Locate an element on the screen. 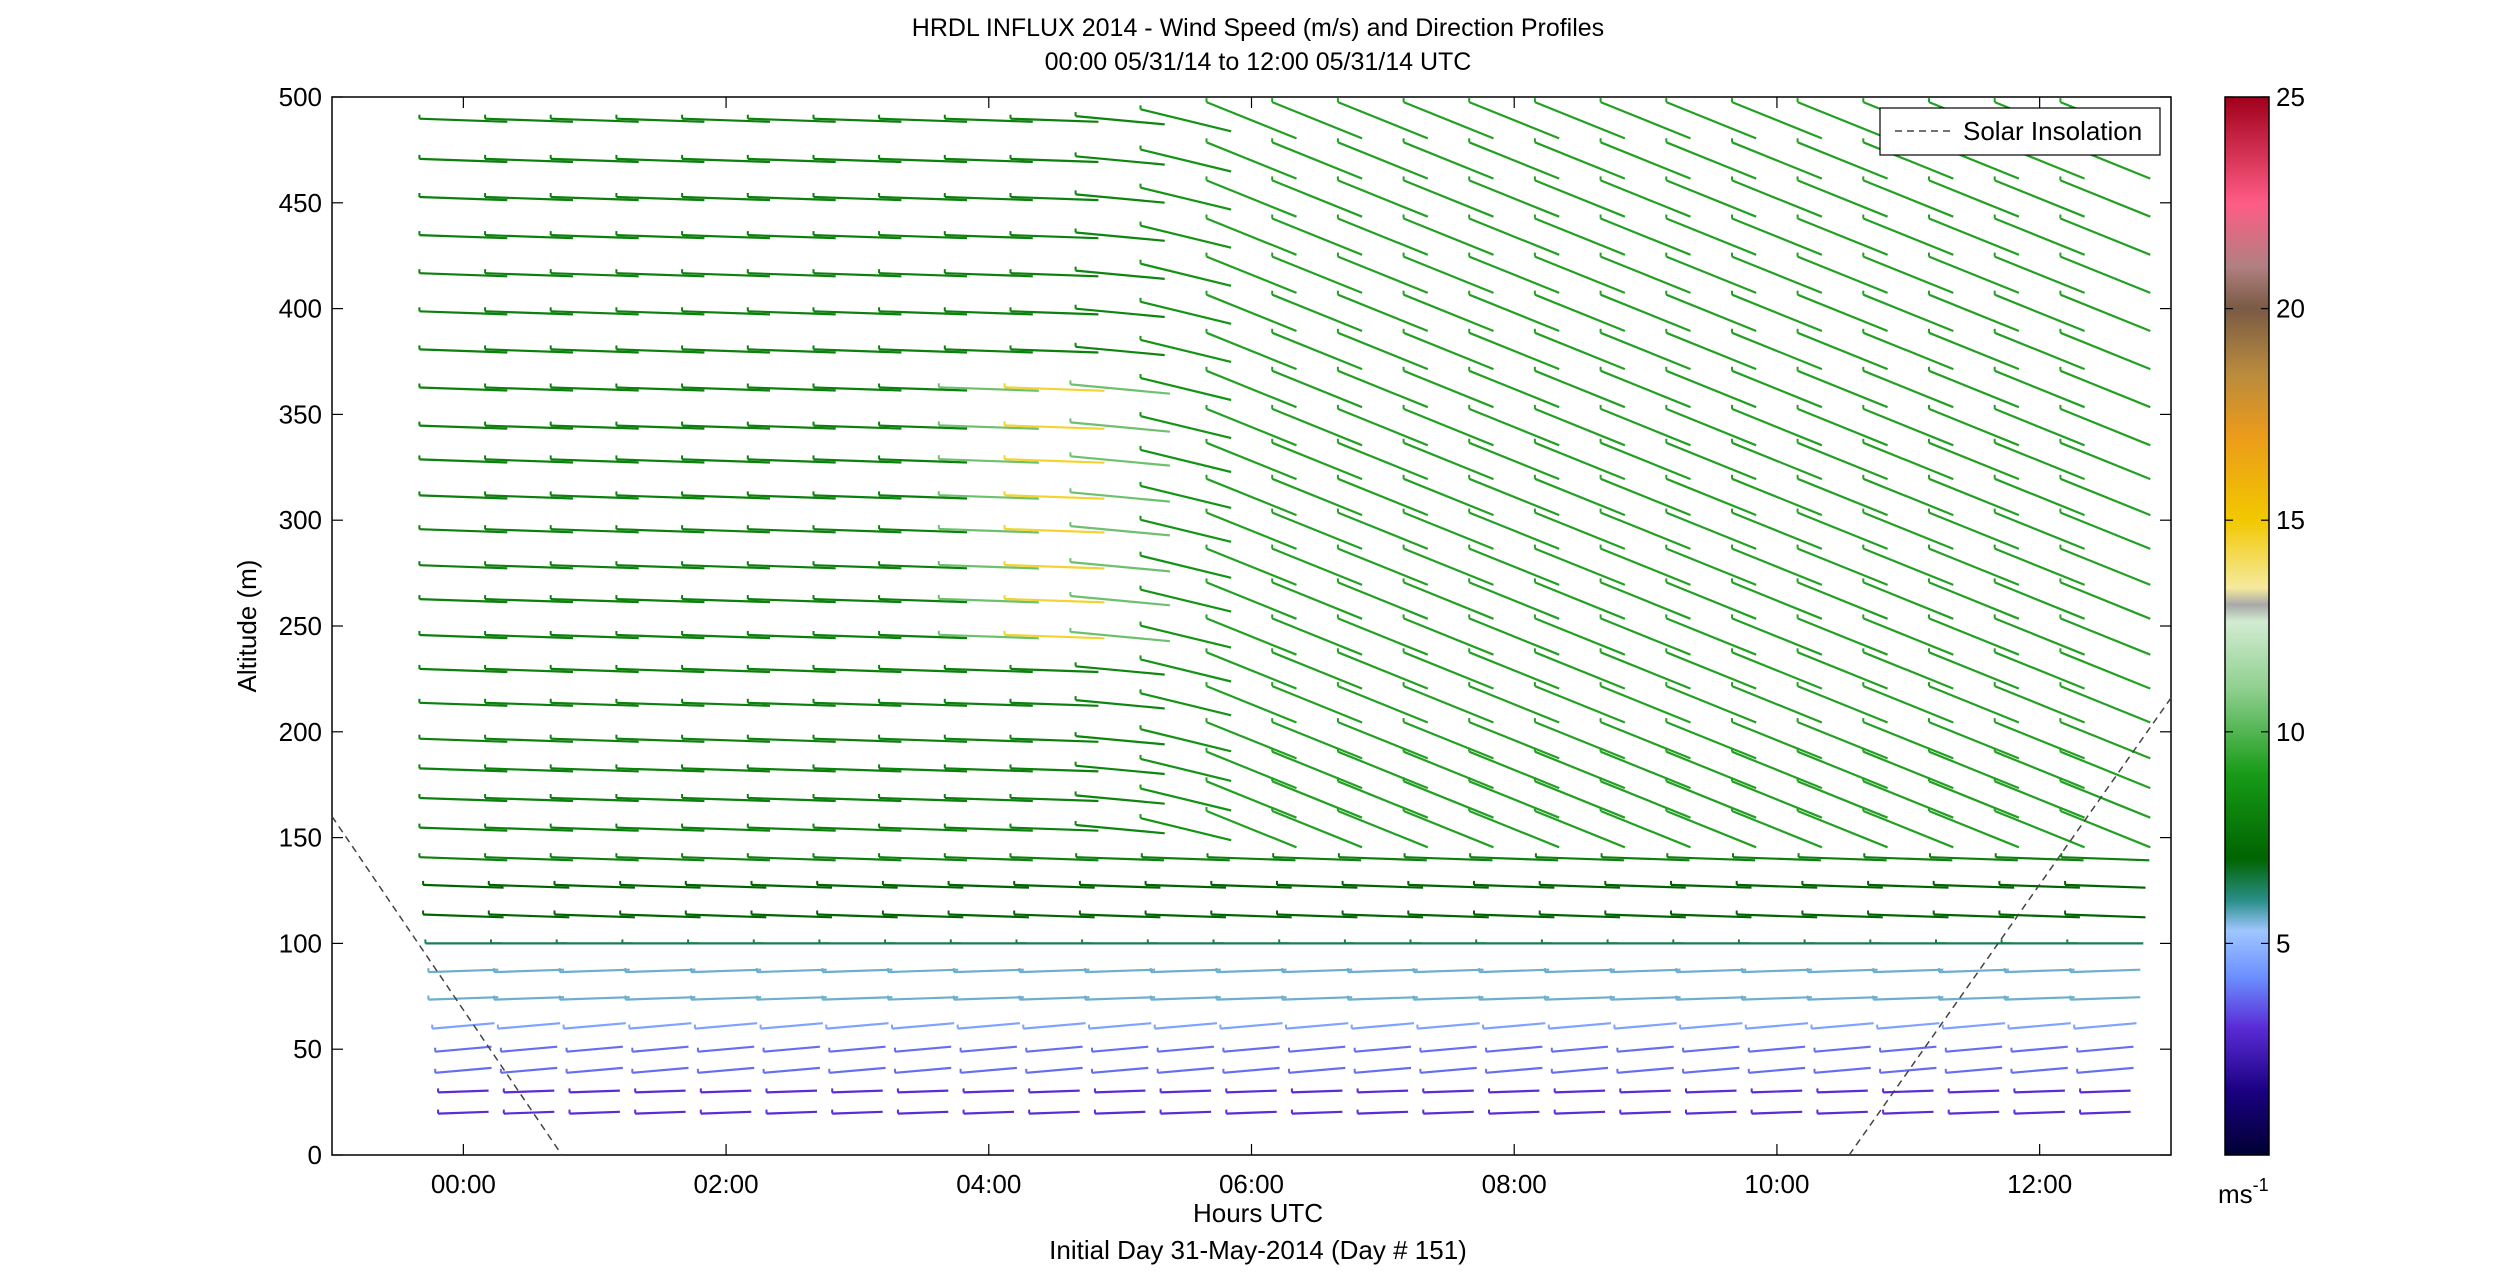 The image size is (2515, 1282). colorbar-unit: ms-1 is located at coordinates (2243, 1192).